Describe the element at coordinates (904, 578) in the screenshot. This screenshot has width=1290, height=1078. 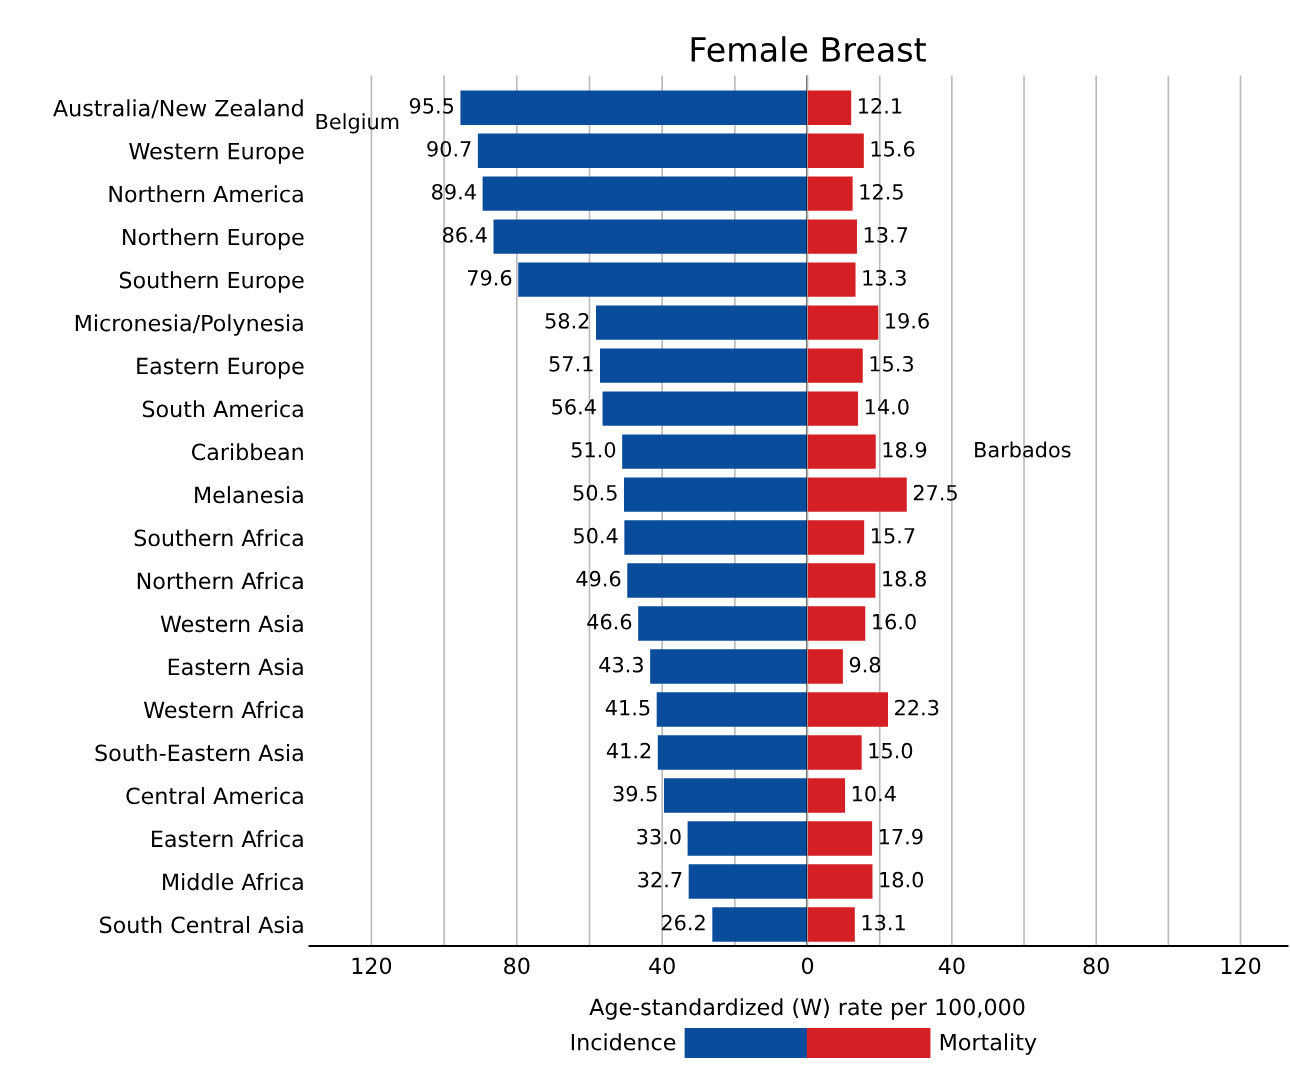
I see `data-label: 18.8` at that location.